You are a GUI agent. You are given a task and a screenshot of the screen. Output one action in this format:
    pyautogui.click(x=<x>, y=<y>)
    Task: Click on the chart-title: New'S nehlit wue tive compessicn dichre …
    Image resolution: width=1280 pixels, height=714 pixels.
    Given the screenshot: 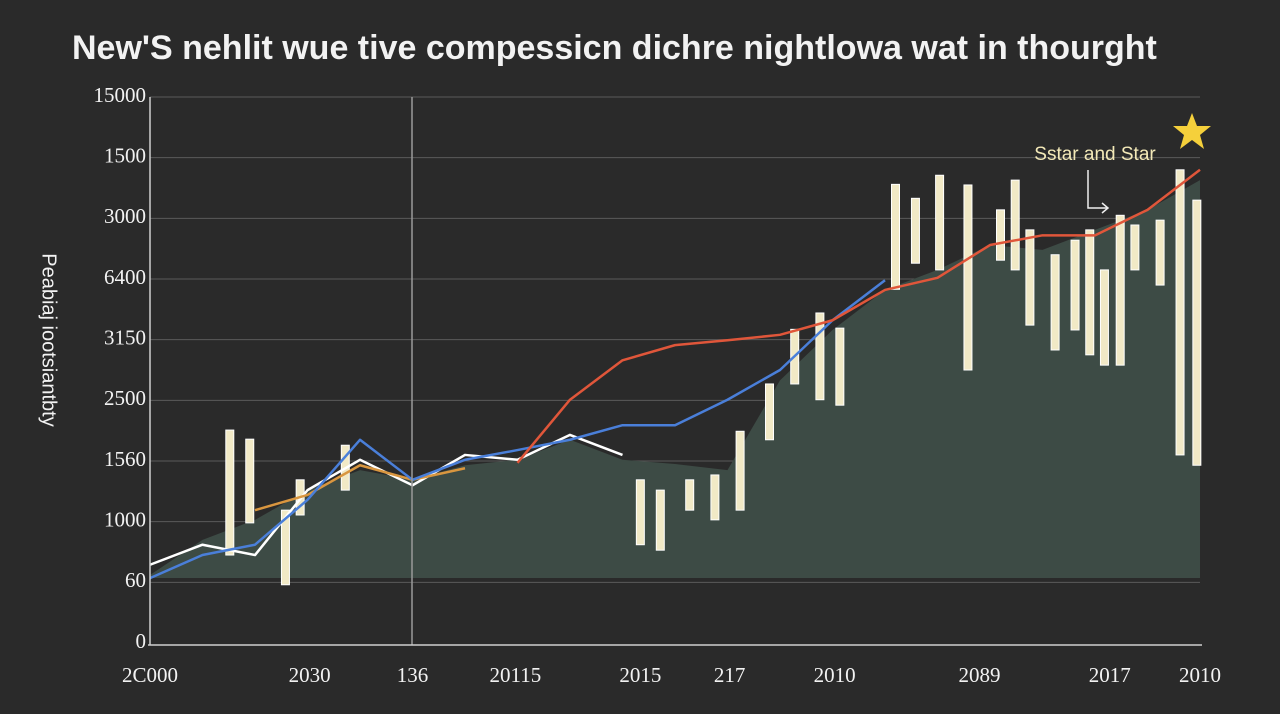 What is the action you would take?
    pyautogui.click(x=614, y=48)
    